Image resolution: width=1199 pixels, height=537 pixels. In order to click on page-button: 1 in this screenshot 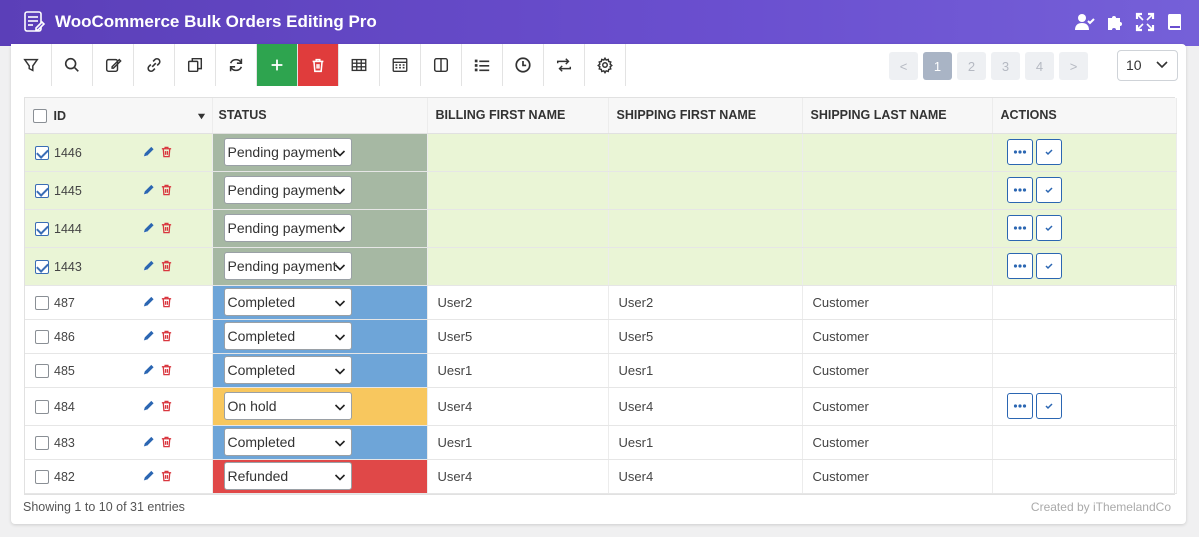, I will do `click(937, 66)`.